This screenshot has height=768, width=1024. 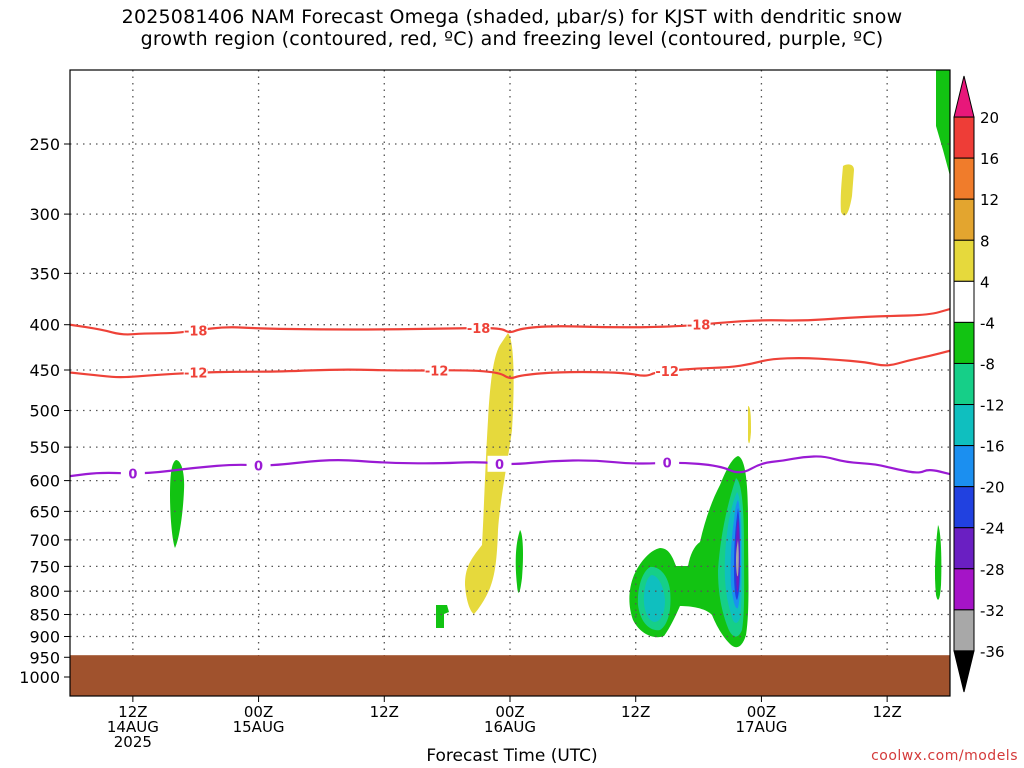 What do you see at coordinates (989, 118) in the screenshot?
I see `colorbar-label: 20` at bounding box center [989, 118].